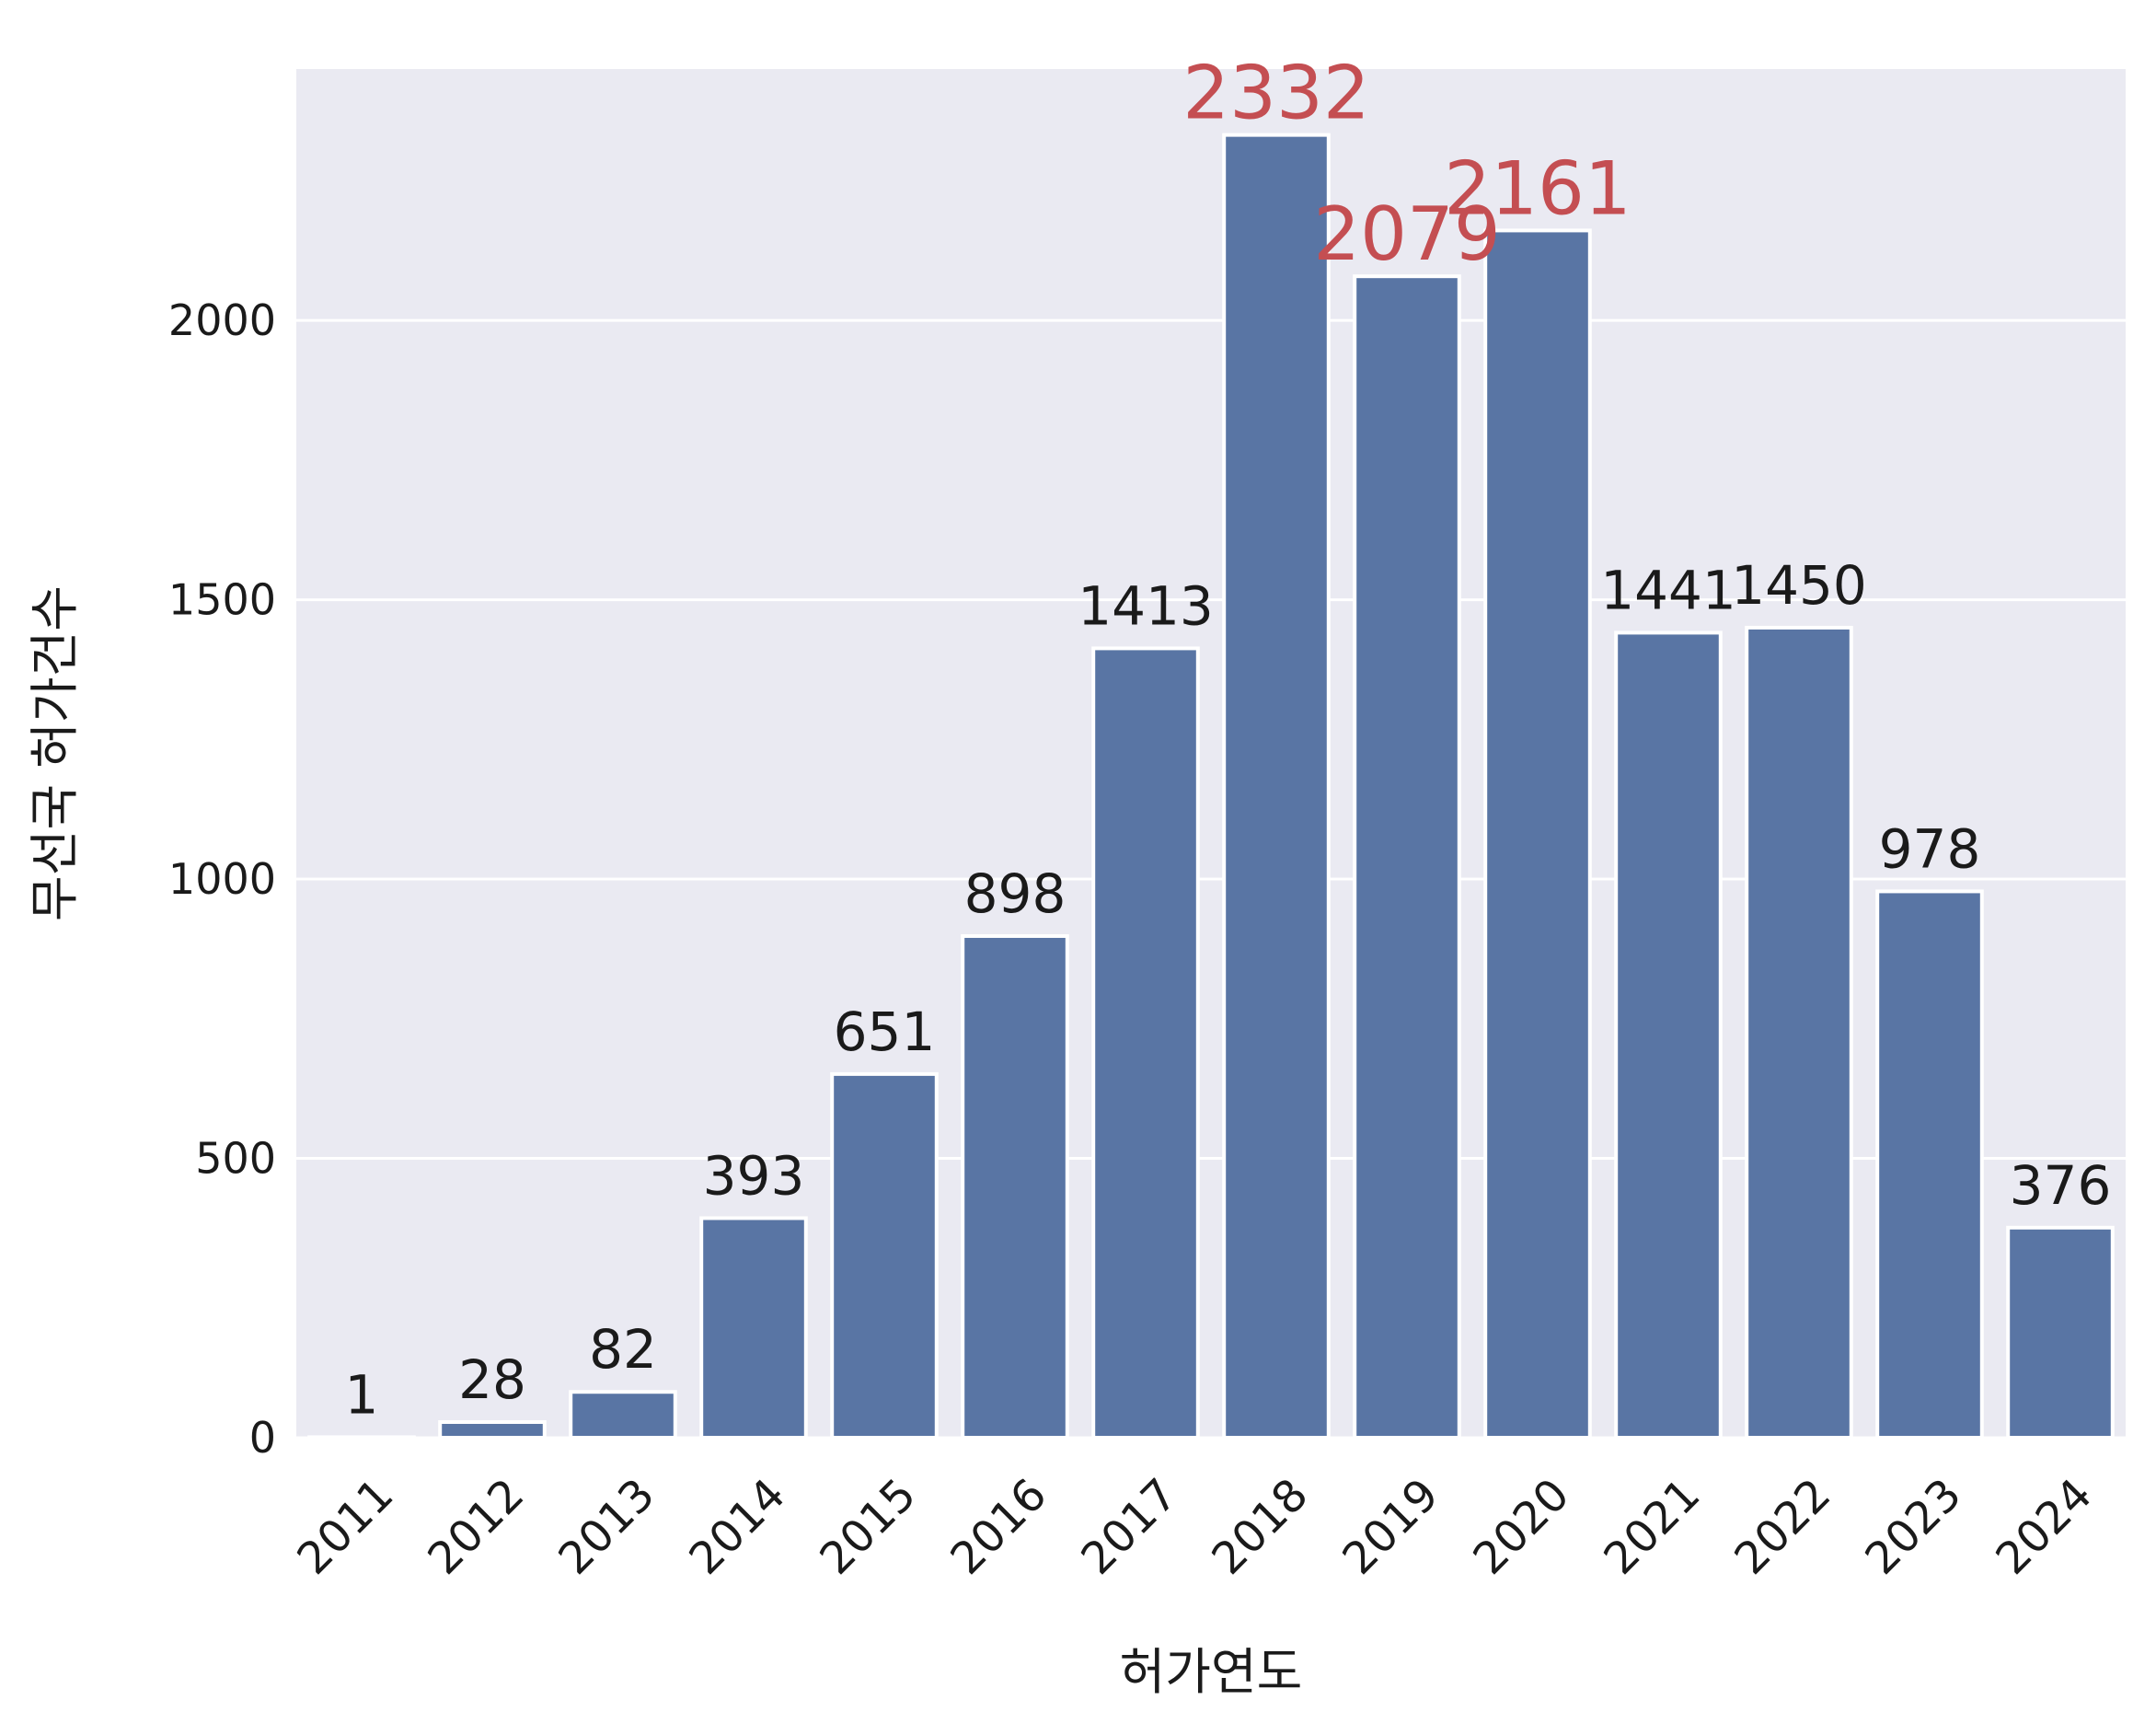  I want to click on x-tick-label: 2017, so click(1129, 1527).